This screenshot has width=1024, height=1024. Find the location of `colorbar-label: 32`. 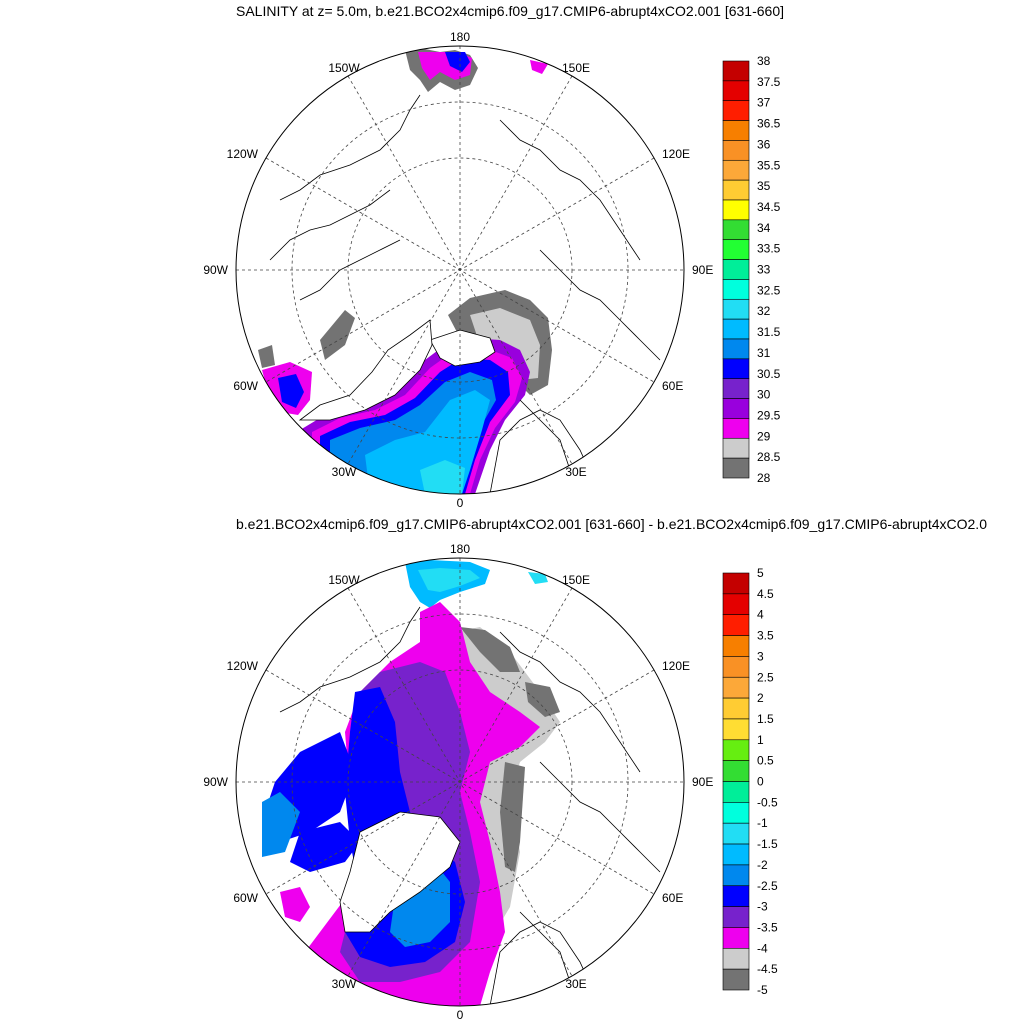

colorbar-label: 32 is located at coordinates (764, 311).